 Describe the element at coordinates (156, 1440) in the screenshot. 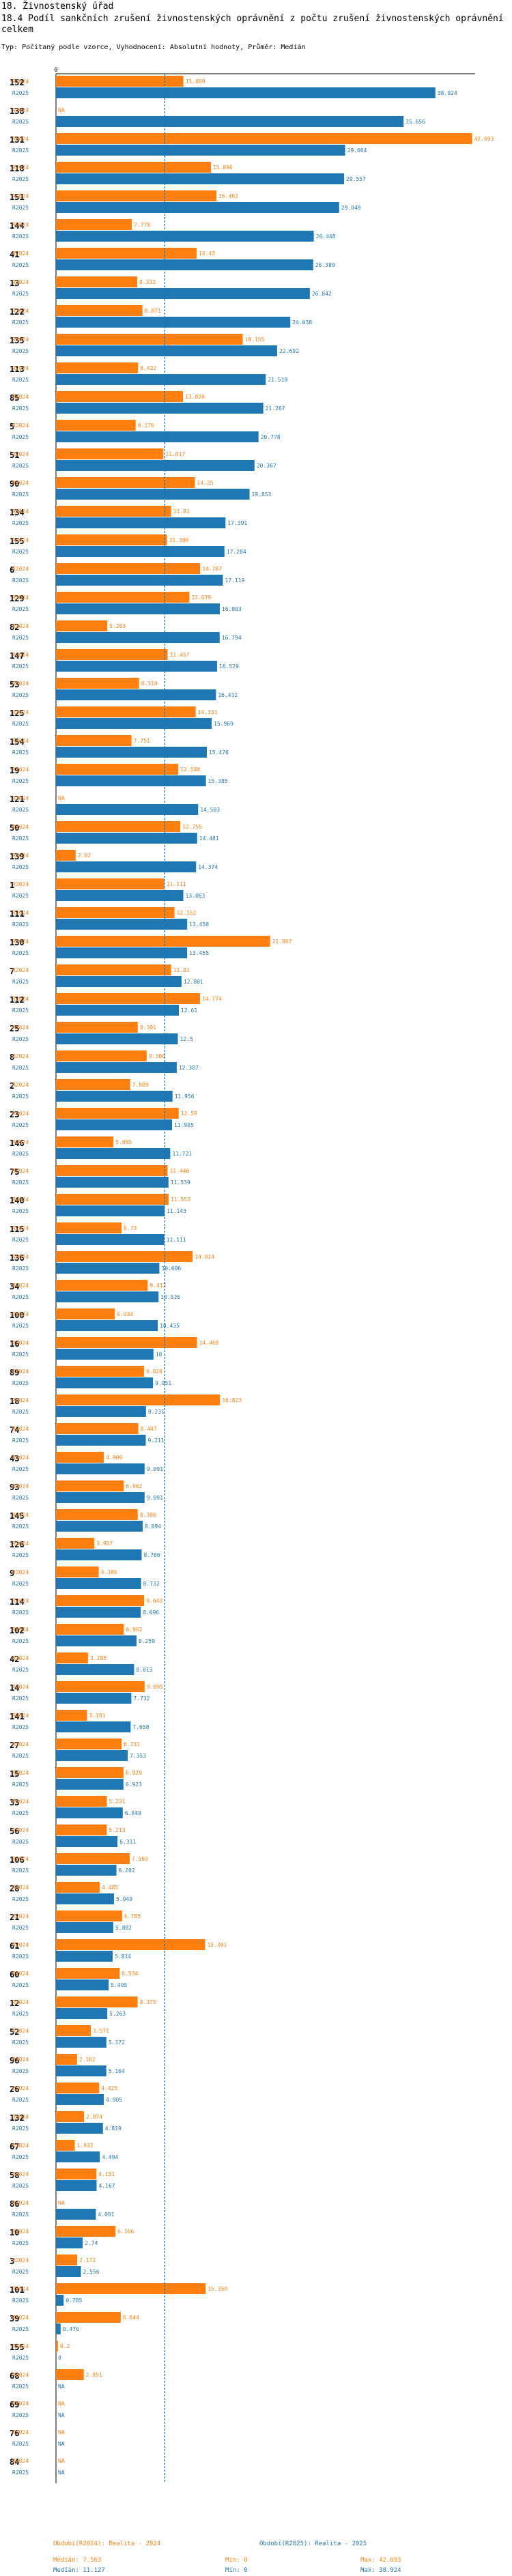

I see `value-label-2025: 9.211` at that location.